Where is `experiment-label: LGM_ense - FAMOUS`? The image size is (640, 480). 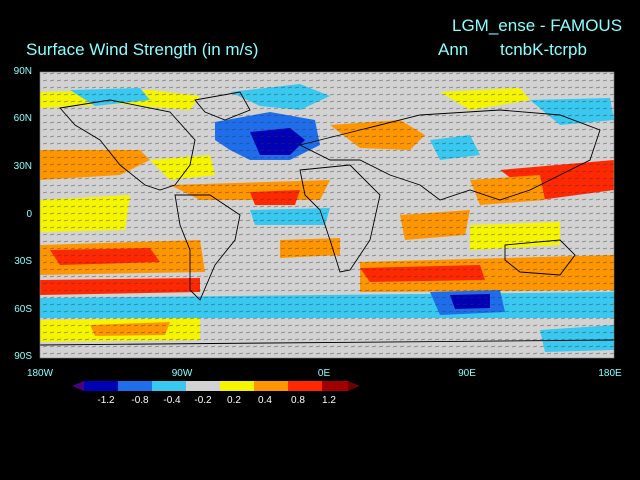
experiment-label: LGM_ense - FAMOUS is located at coordinates (537, 25).